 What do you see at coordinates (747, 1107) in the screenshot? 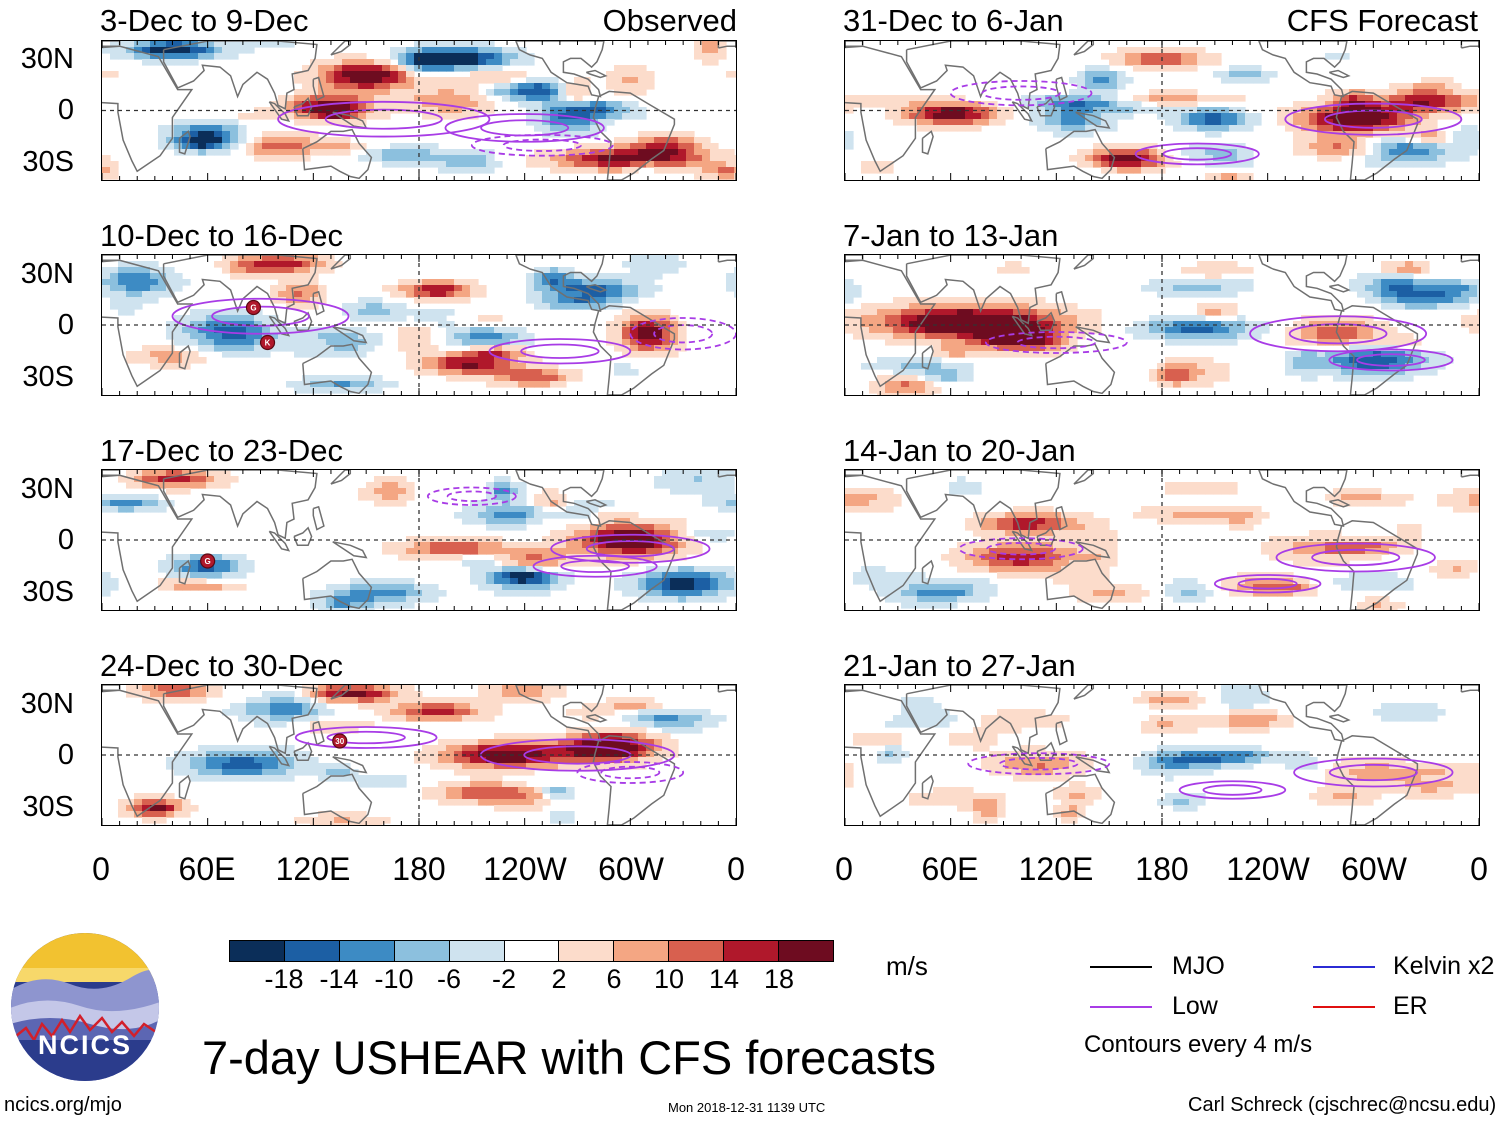
I see `timestamp: Mon 2018-12-31 1139 UTC` at bounding box center [747, 1107].